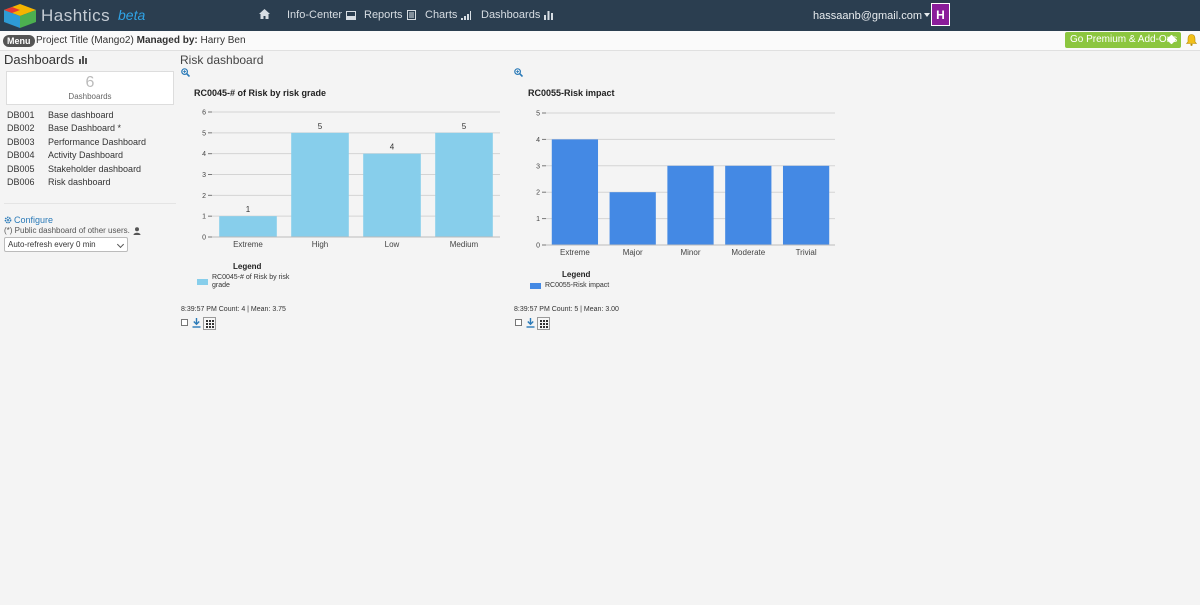 The width and height of the screenshot is (1200, 605). I want to click on sidebar-item-db006: DB006 Risk dashboard, so click(76, 183).